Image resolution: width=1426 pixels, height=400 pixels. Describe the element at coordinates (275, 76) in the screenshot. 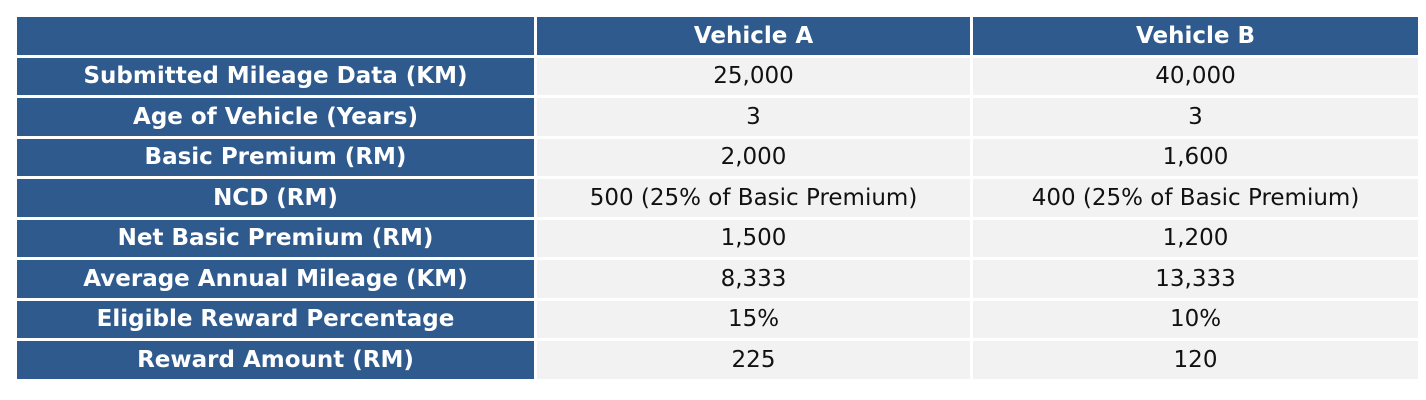

I see `row-label: Submitted Mileage Data (KM)` at that location.